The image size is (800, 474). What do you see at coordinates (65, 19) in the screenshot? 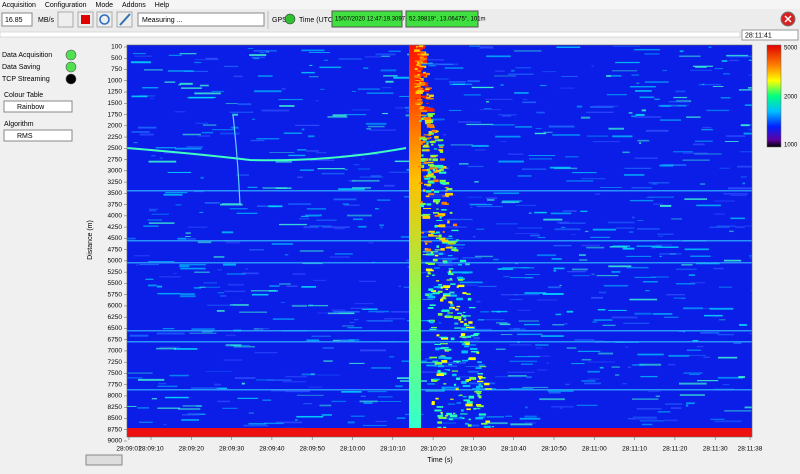
I see `pause-button` at bounding box center [65, 19].